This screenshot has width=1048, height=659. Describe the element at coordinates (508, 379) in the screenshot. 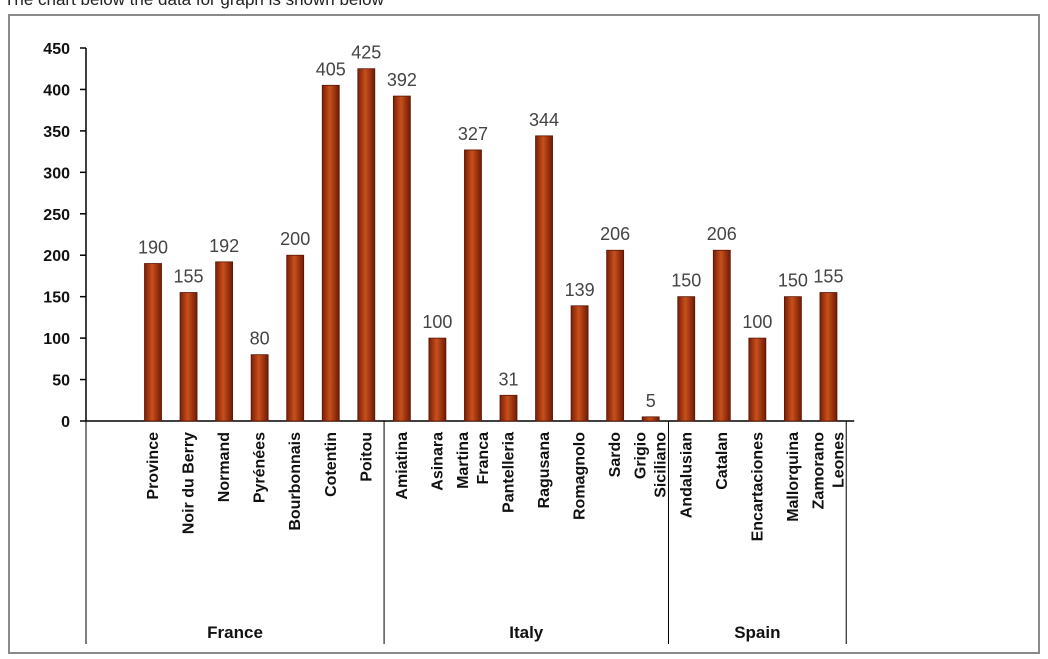

I see `data-label: 31` at that location.